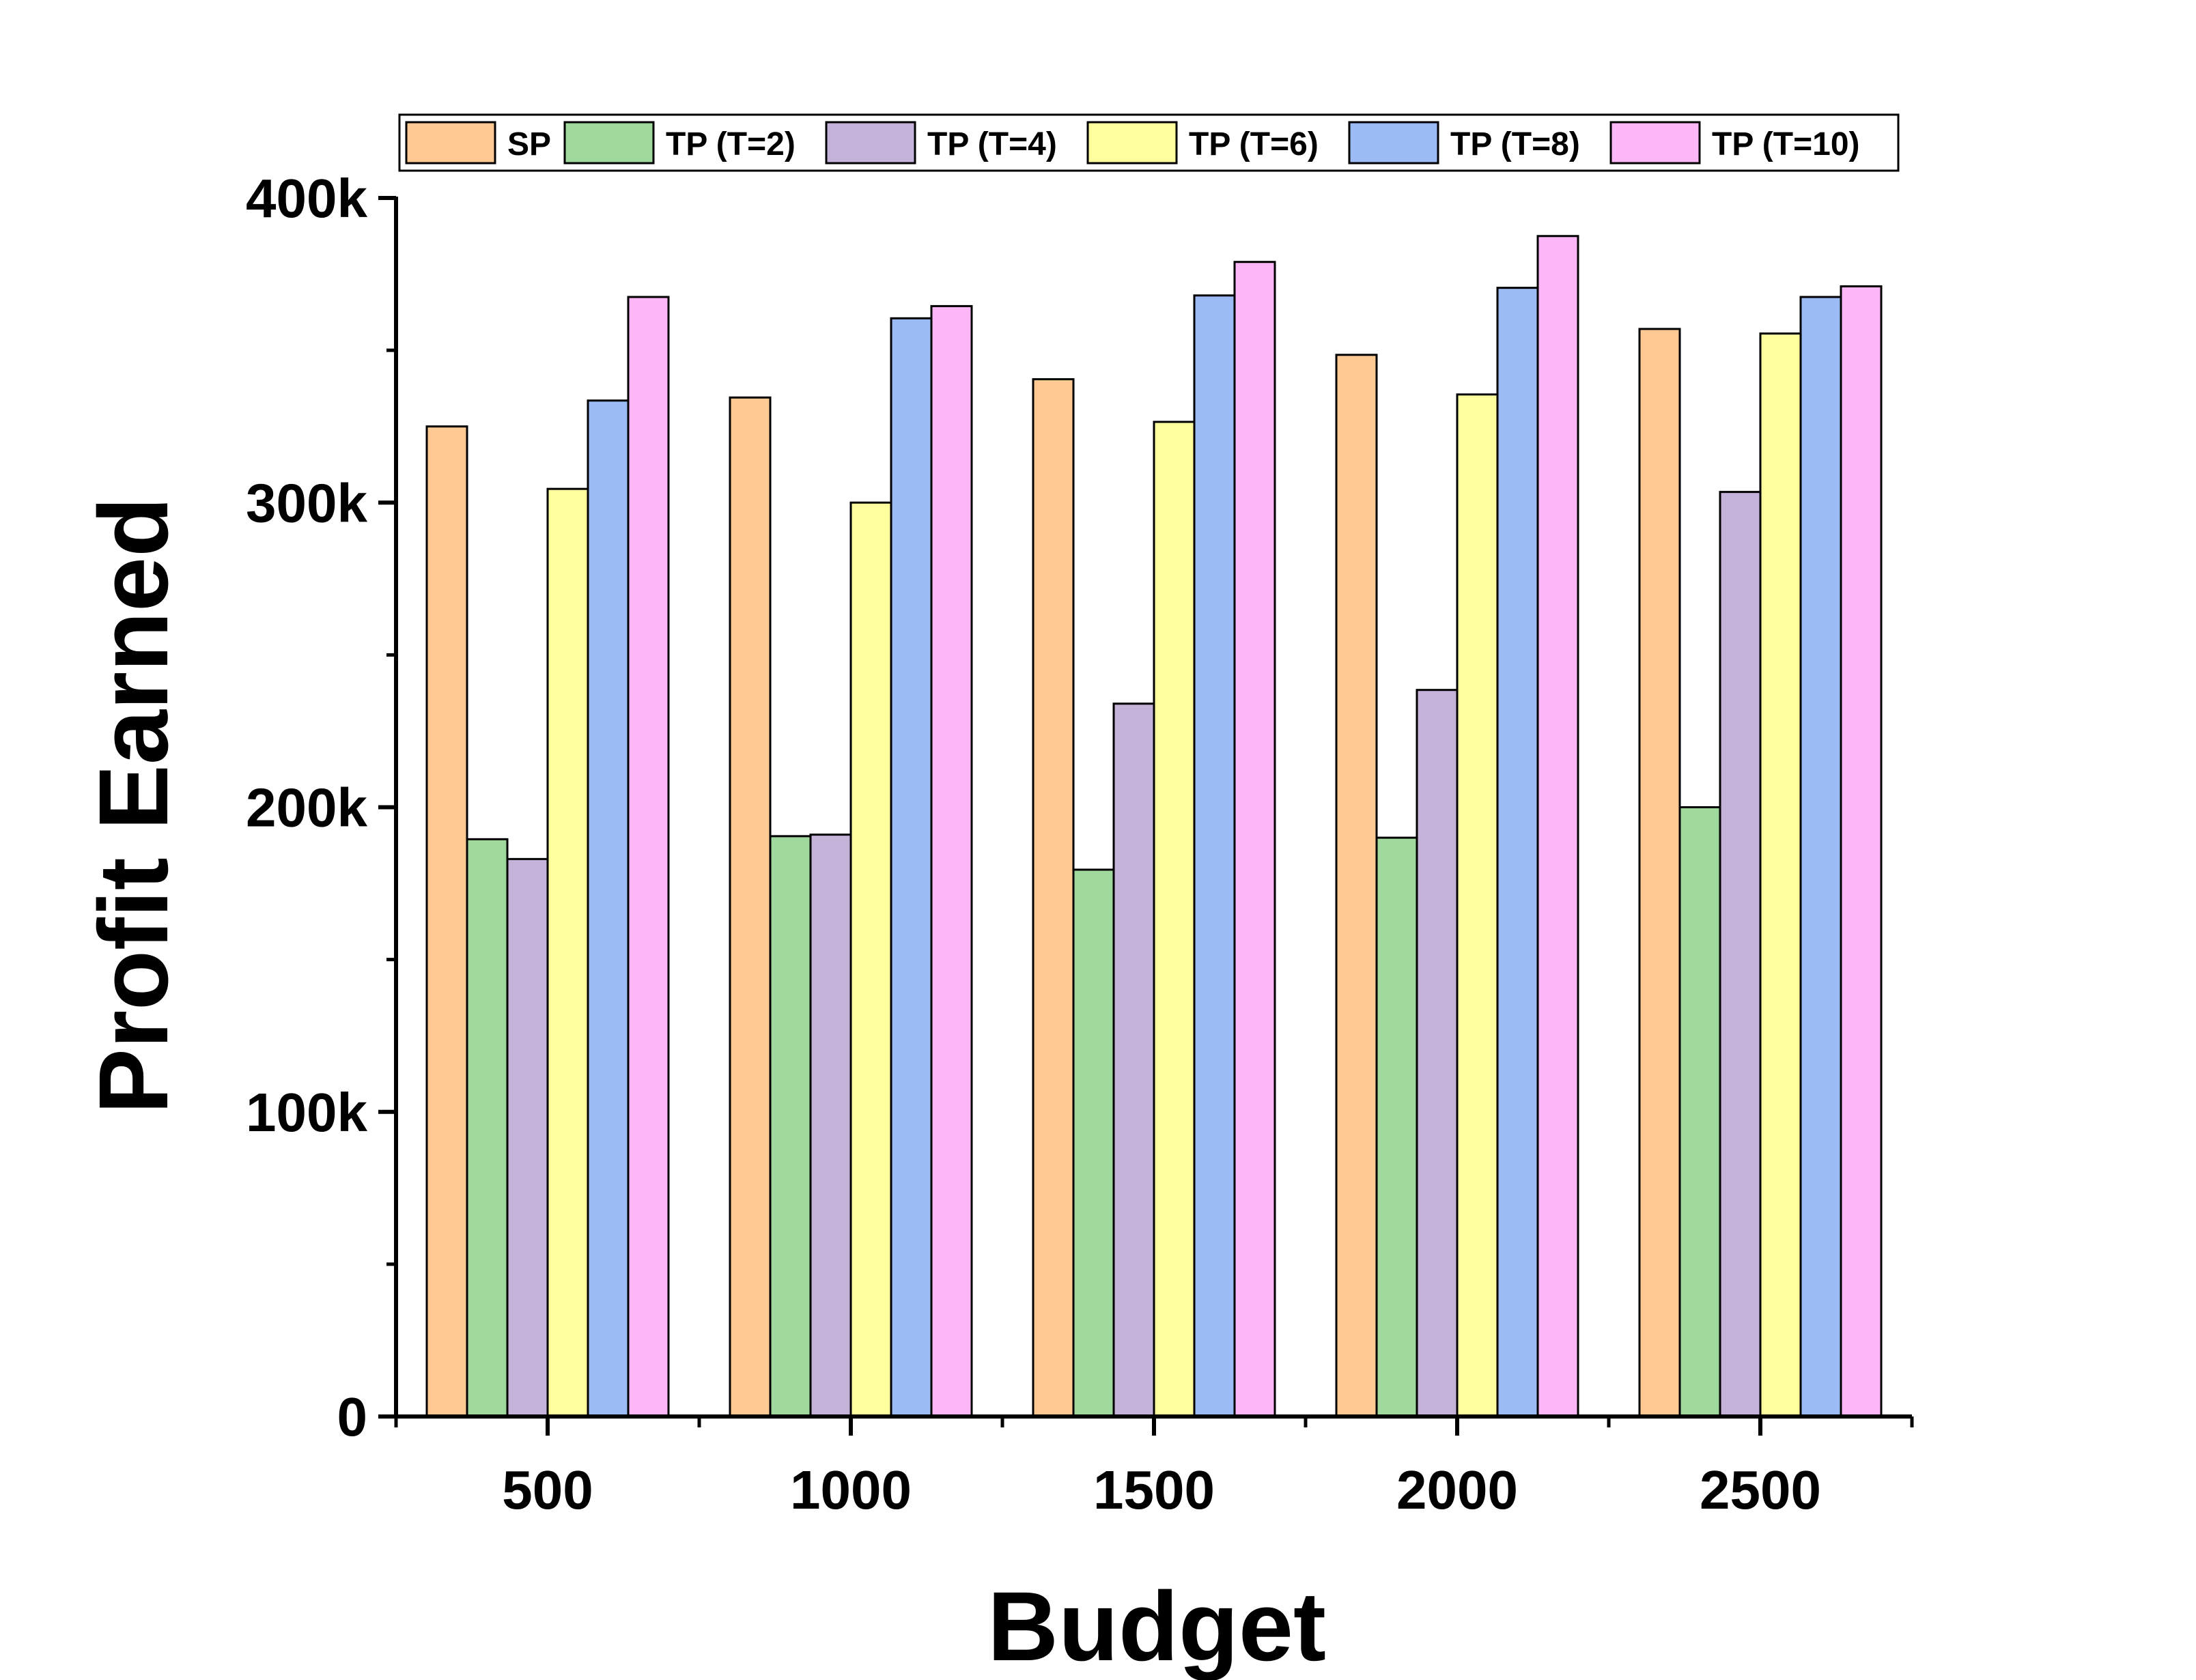 The width and height of the screenshot is (2196, 1680). Describe the element at coordinates (1254, 144) in the screenshot. I see `legend-label: TP (T=6)` at that location.